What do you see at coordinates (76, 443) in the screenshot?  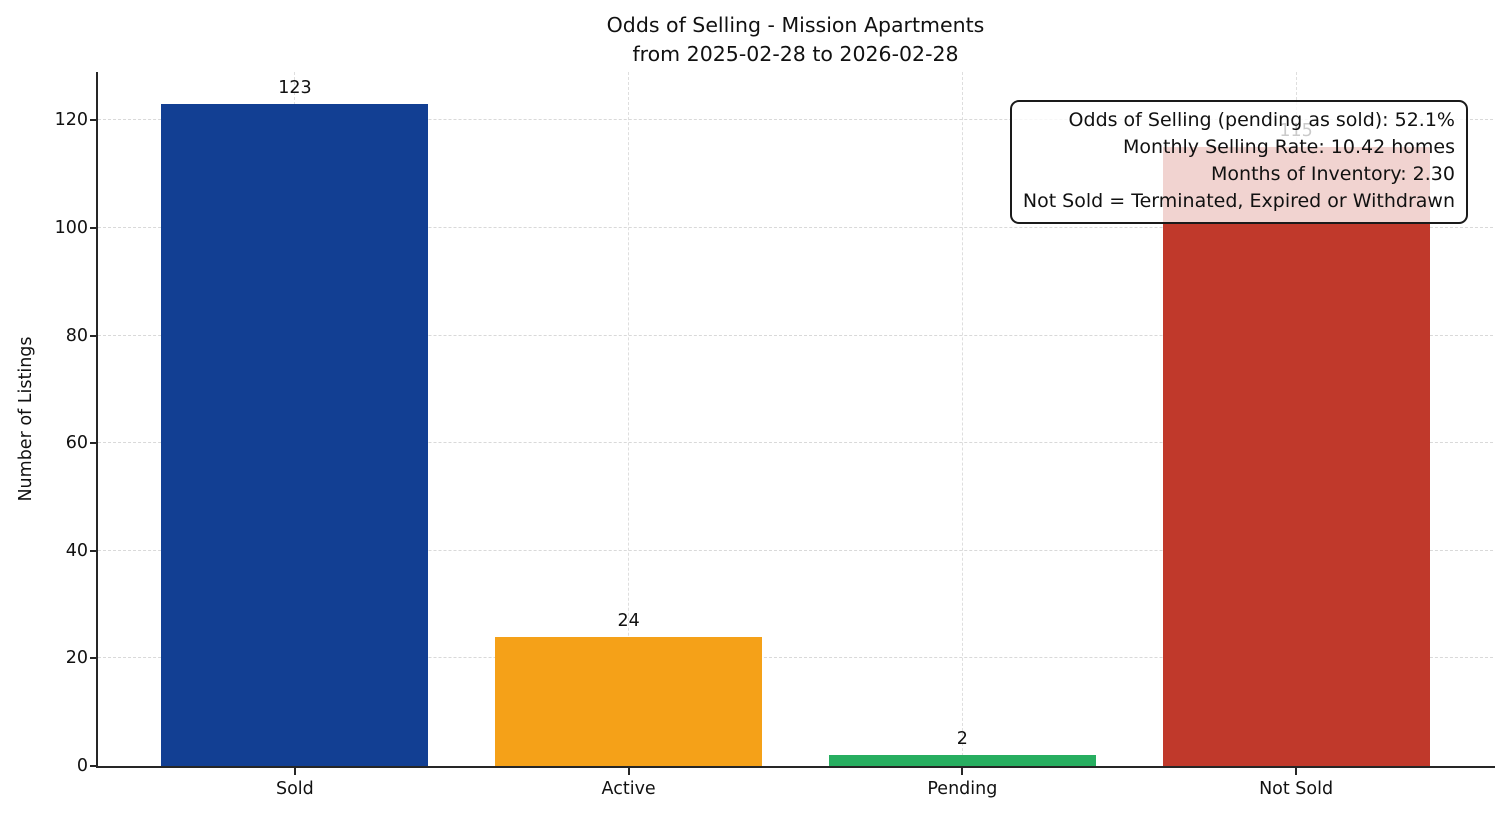 I see `y-tick-label: 60` at bounding box center [76, 443].